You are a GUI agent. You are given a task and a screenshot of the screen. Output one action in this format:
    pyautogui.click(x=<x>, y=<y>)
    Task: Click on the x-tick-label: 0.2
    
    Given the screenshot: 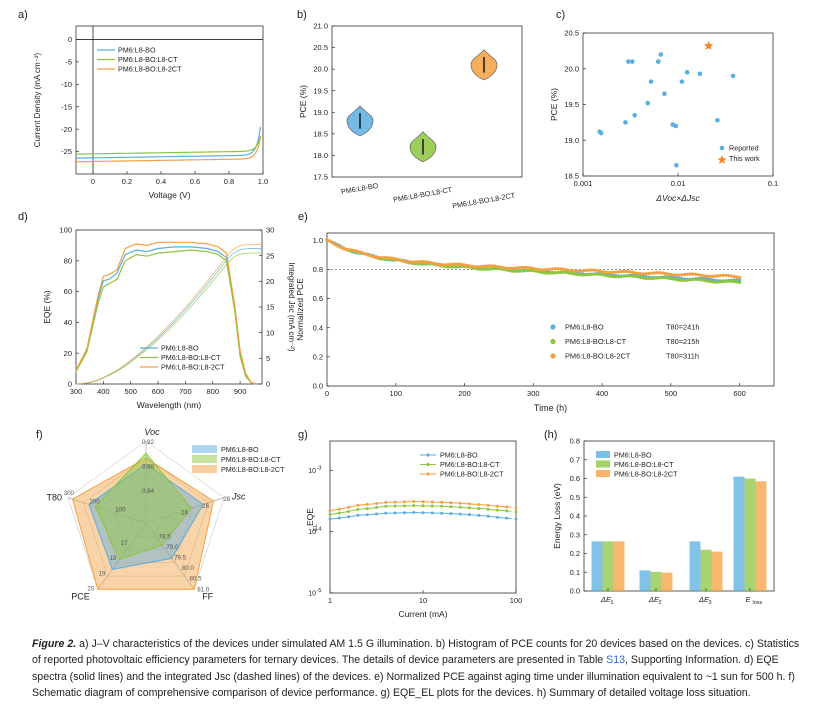 What is the action you would take?
    pyautogui.click(x=127, y=181)
    